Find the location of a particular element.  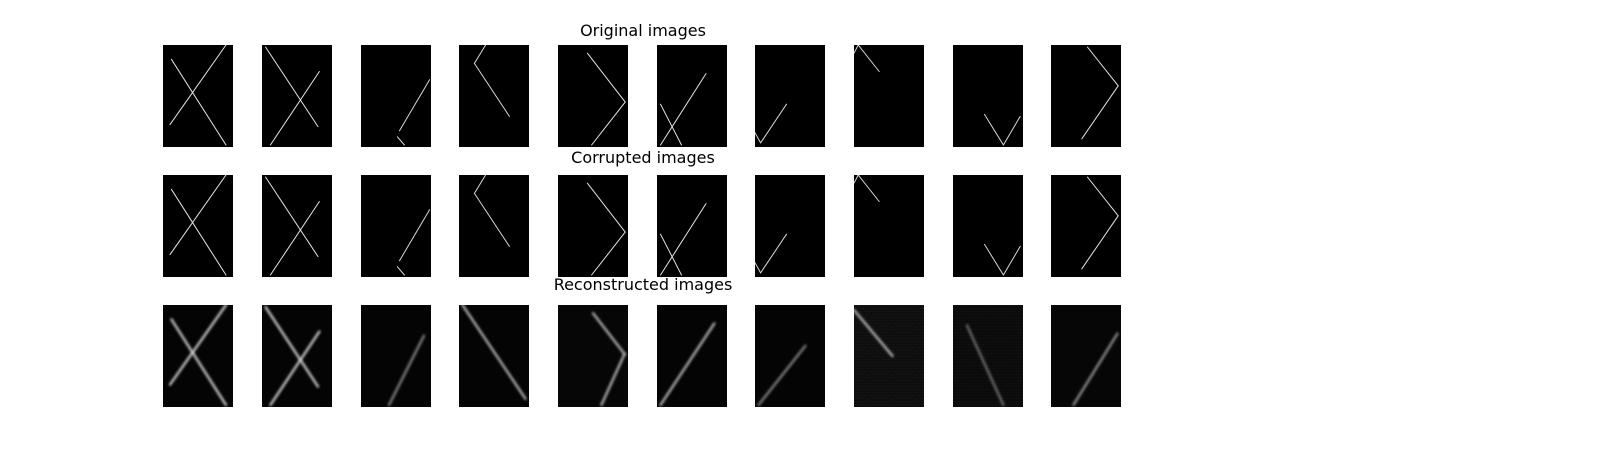

row-title-corrupted: Corrupted images is located at coordinates (643, 157).